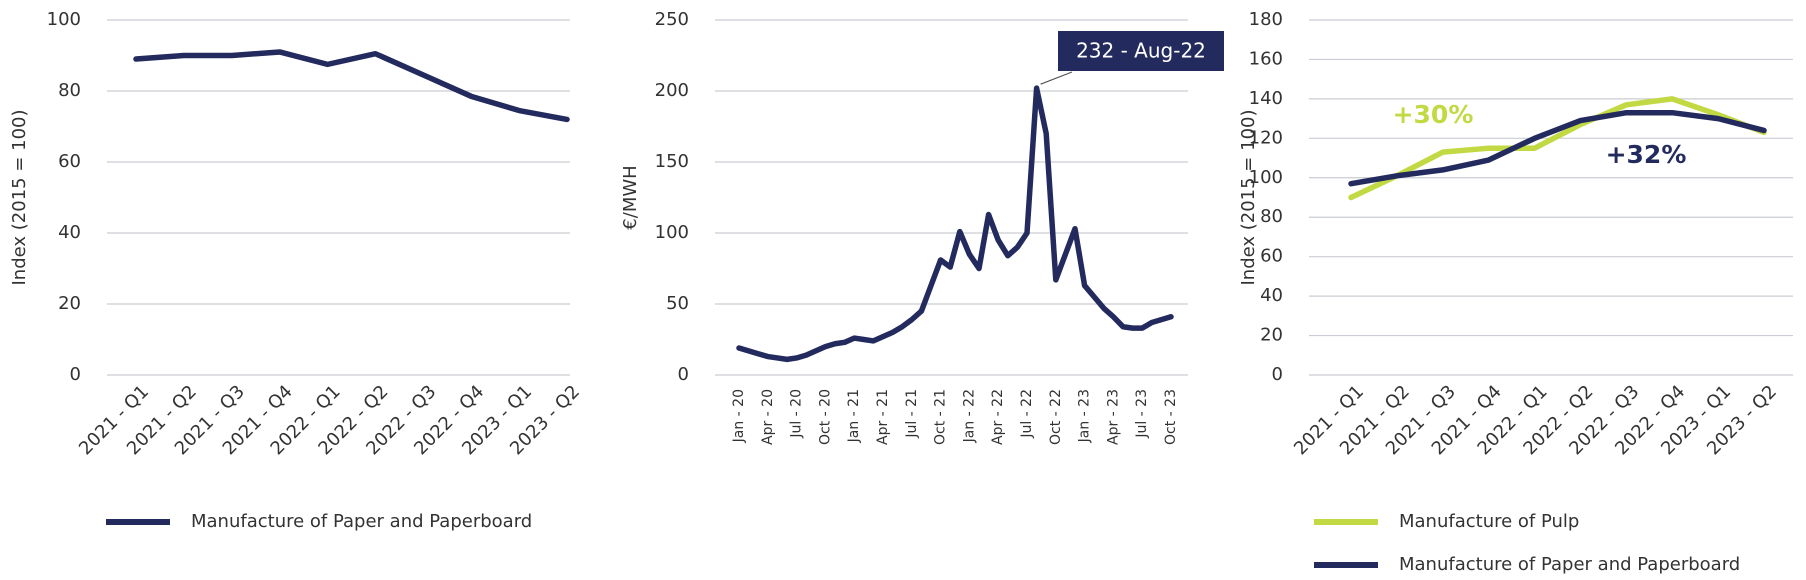 The height and width of the screenshot is (580, 1806). Describe the element at coordinates (1266, 19) in the screenshot. I see `y-tick-label: 180` at that location.